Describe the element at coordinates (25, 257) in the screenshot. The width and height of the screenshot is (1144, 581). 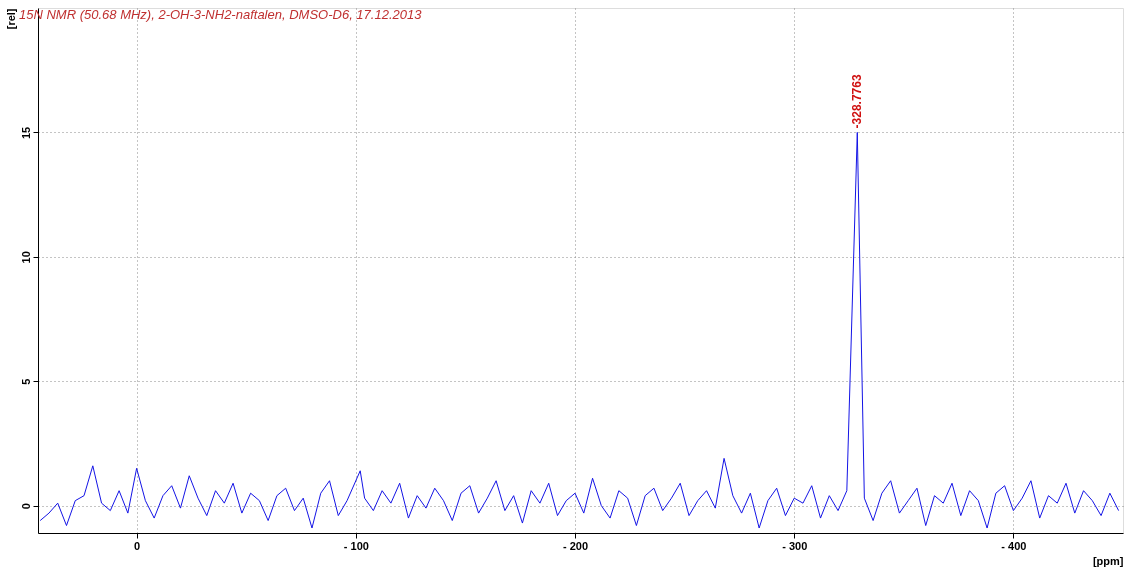
I see `y-tick-label: 10` at that location.